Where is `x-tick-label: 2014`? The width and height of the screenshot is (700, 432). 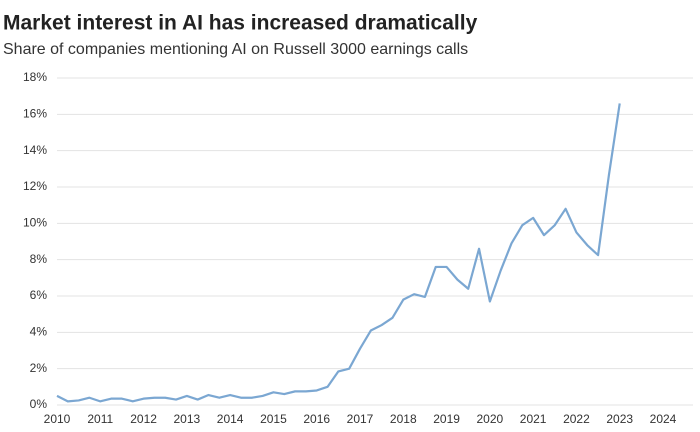
x-tick-label: 2014 is located at coordinates (230, 419).